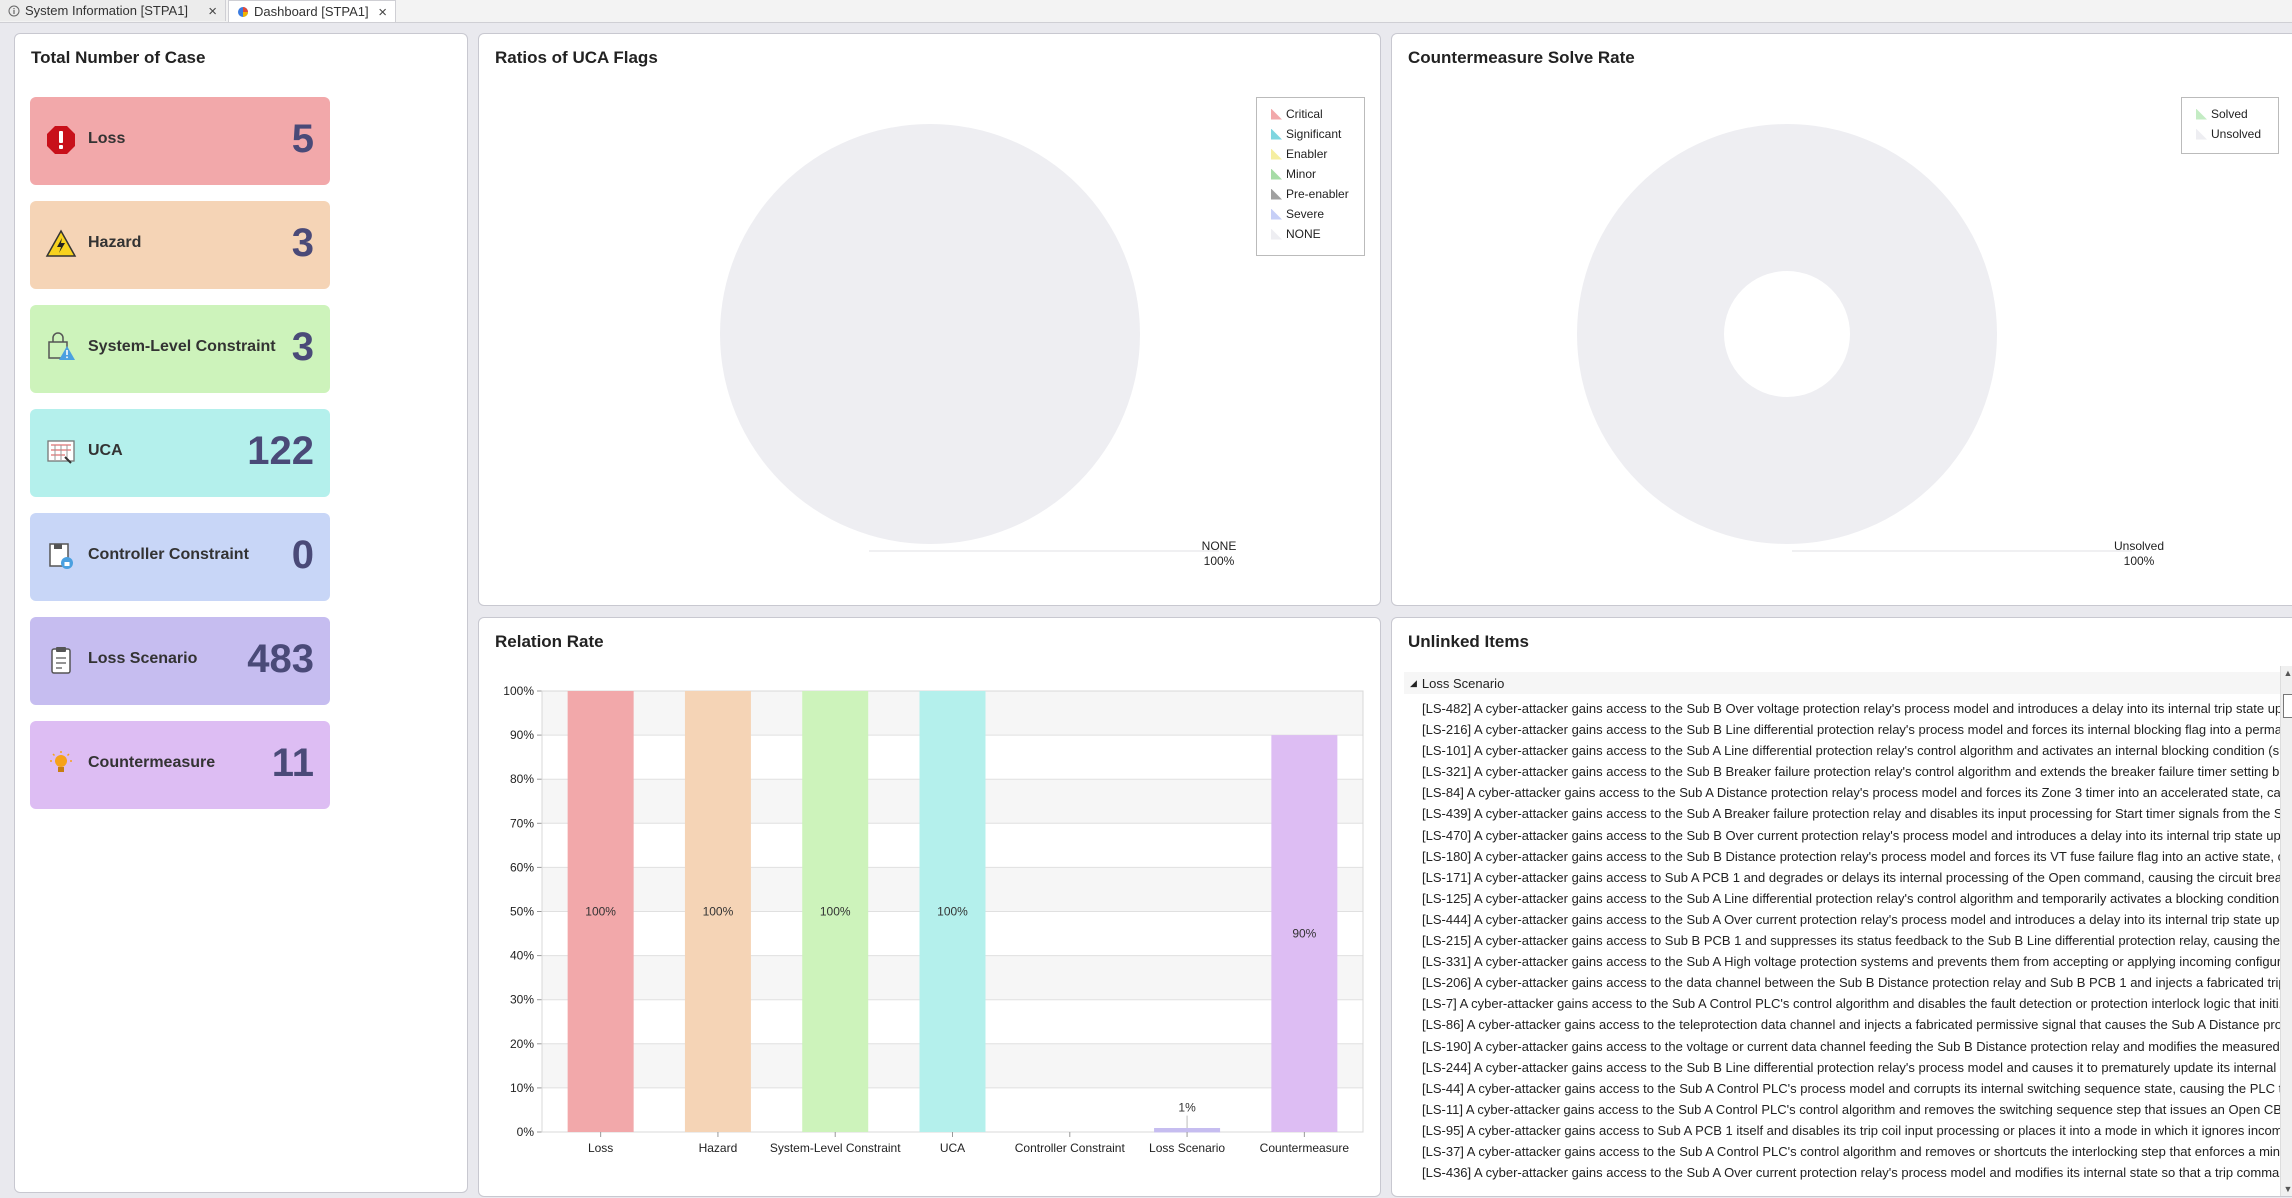  Describe the element at coordinates (1463, 683) in the screenshot. I see `tree-group-label: Loss Scenario` at that location.